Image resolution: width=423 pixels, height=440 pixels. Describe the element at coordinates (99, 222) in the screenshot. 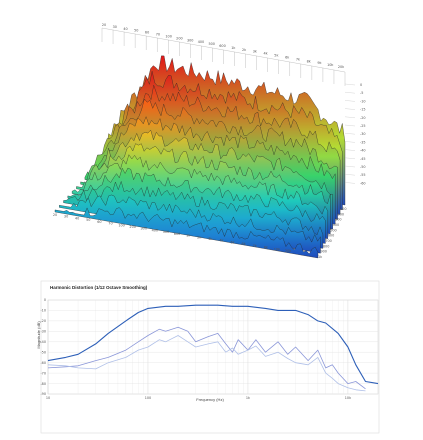

I see `waterfall-front-tick-label: 60` at that location.